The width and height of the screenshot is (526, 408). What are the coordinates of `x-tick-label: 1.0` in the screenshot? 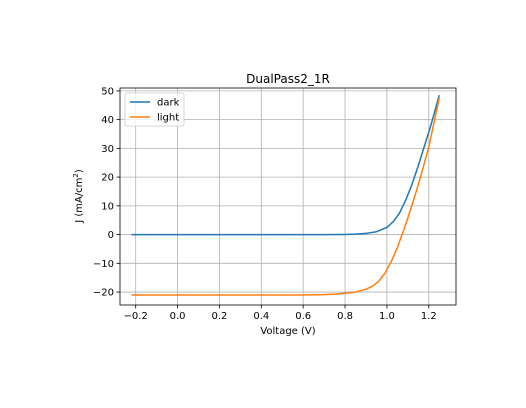 It's located at (387, 316).